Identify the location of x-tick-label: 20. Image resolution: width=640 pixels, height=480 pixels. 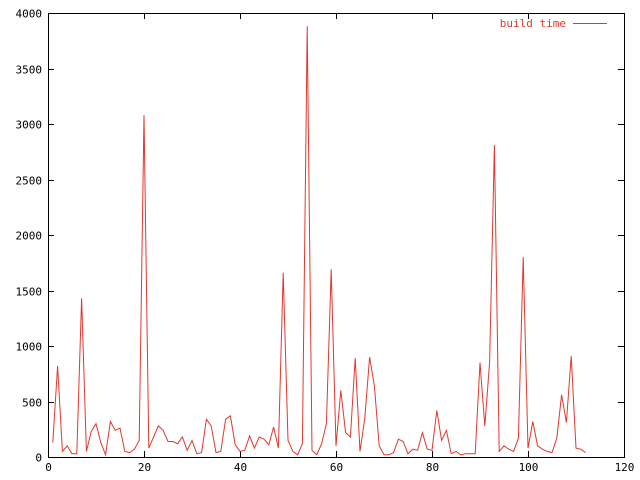
(144, 467).